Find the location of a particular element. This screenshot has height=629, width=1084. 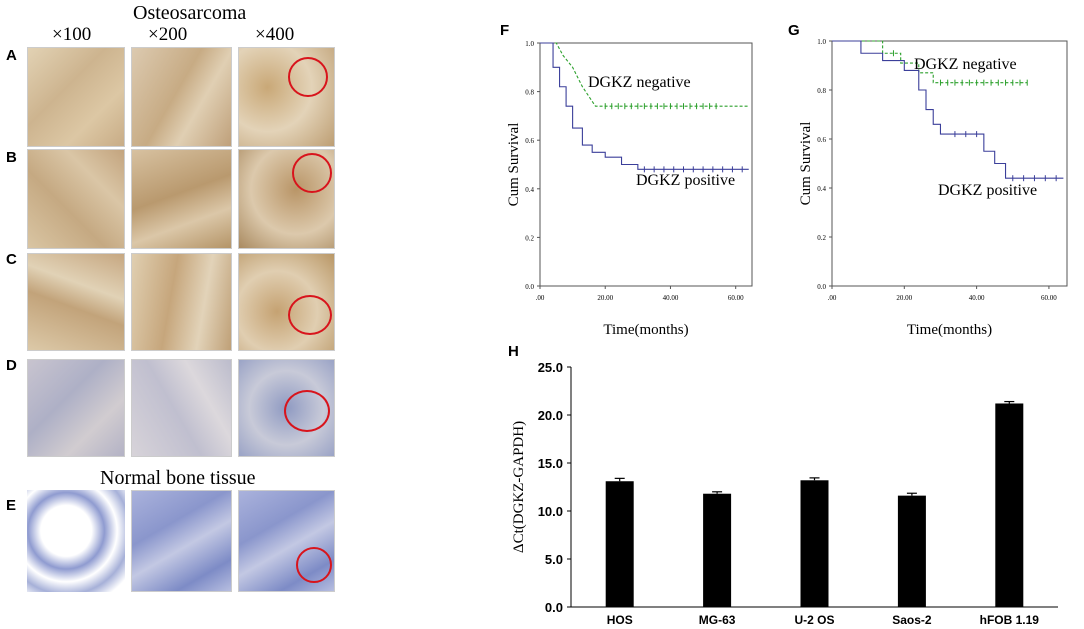

panel-letter-h: H is located at coordinates (513, 351).